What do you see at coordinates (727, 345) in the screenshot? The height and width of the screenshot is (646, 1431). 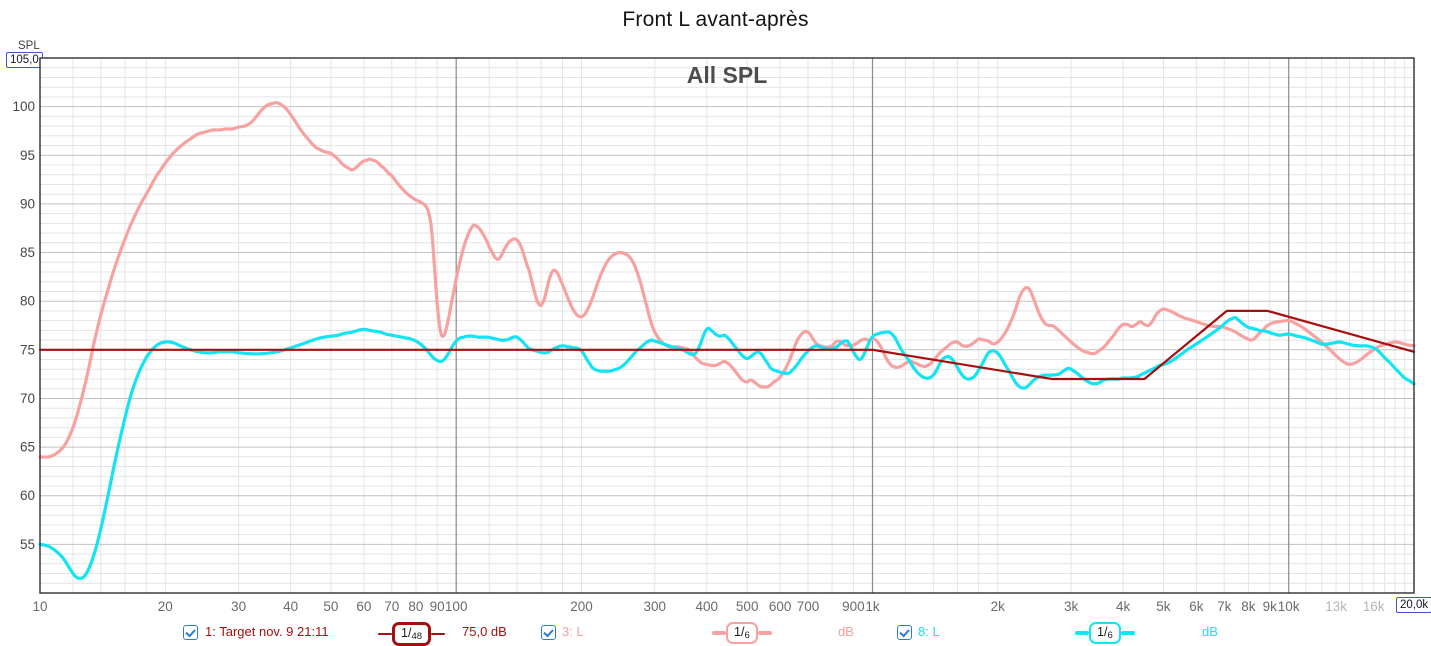 I see `series-target-line` at bounding box center [727, 345].